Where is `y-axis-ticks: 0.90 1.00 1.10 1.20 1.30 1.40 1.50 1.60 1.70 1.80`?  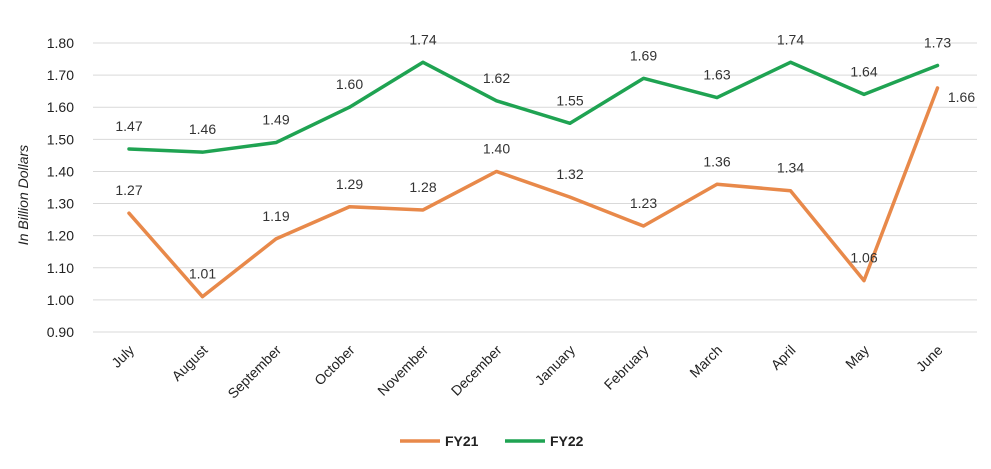 y-axis-ticks: 0.90 1.00 1.10 1.20 1.30 1.40 1.50 1.60 1.70 1.80 is located at coordinates (60, 187).